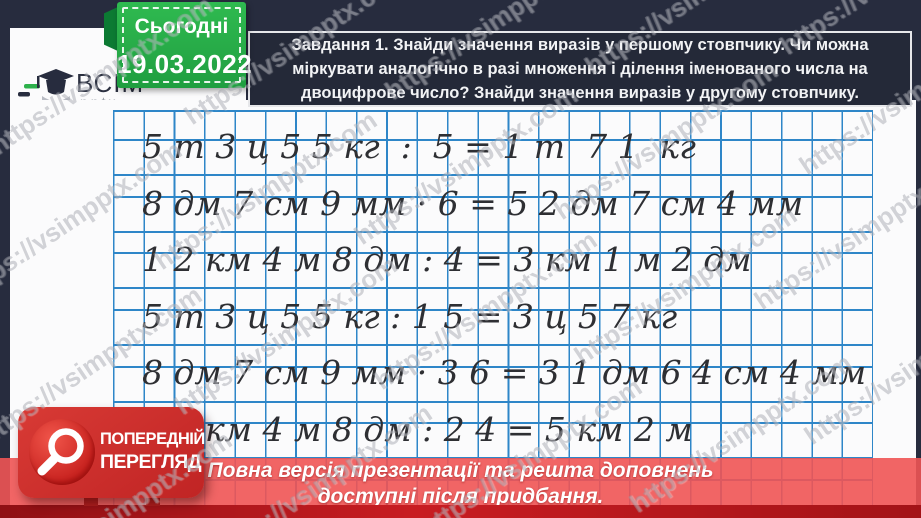 The height and width of the screenshot is (518, 921). What do you see at coordinates (185, 64) in the screenshot?
I see `date-badge-value: 19.03.2022` at bounding box center [185, 64].